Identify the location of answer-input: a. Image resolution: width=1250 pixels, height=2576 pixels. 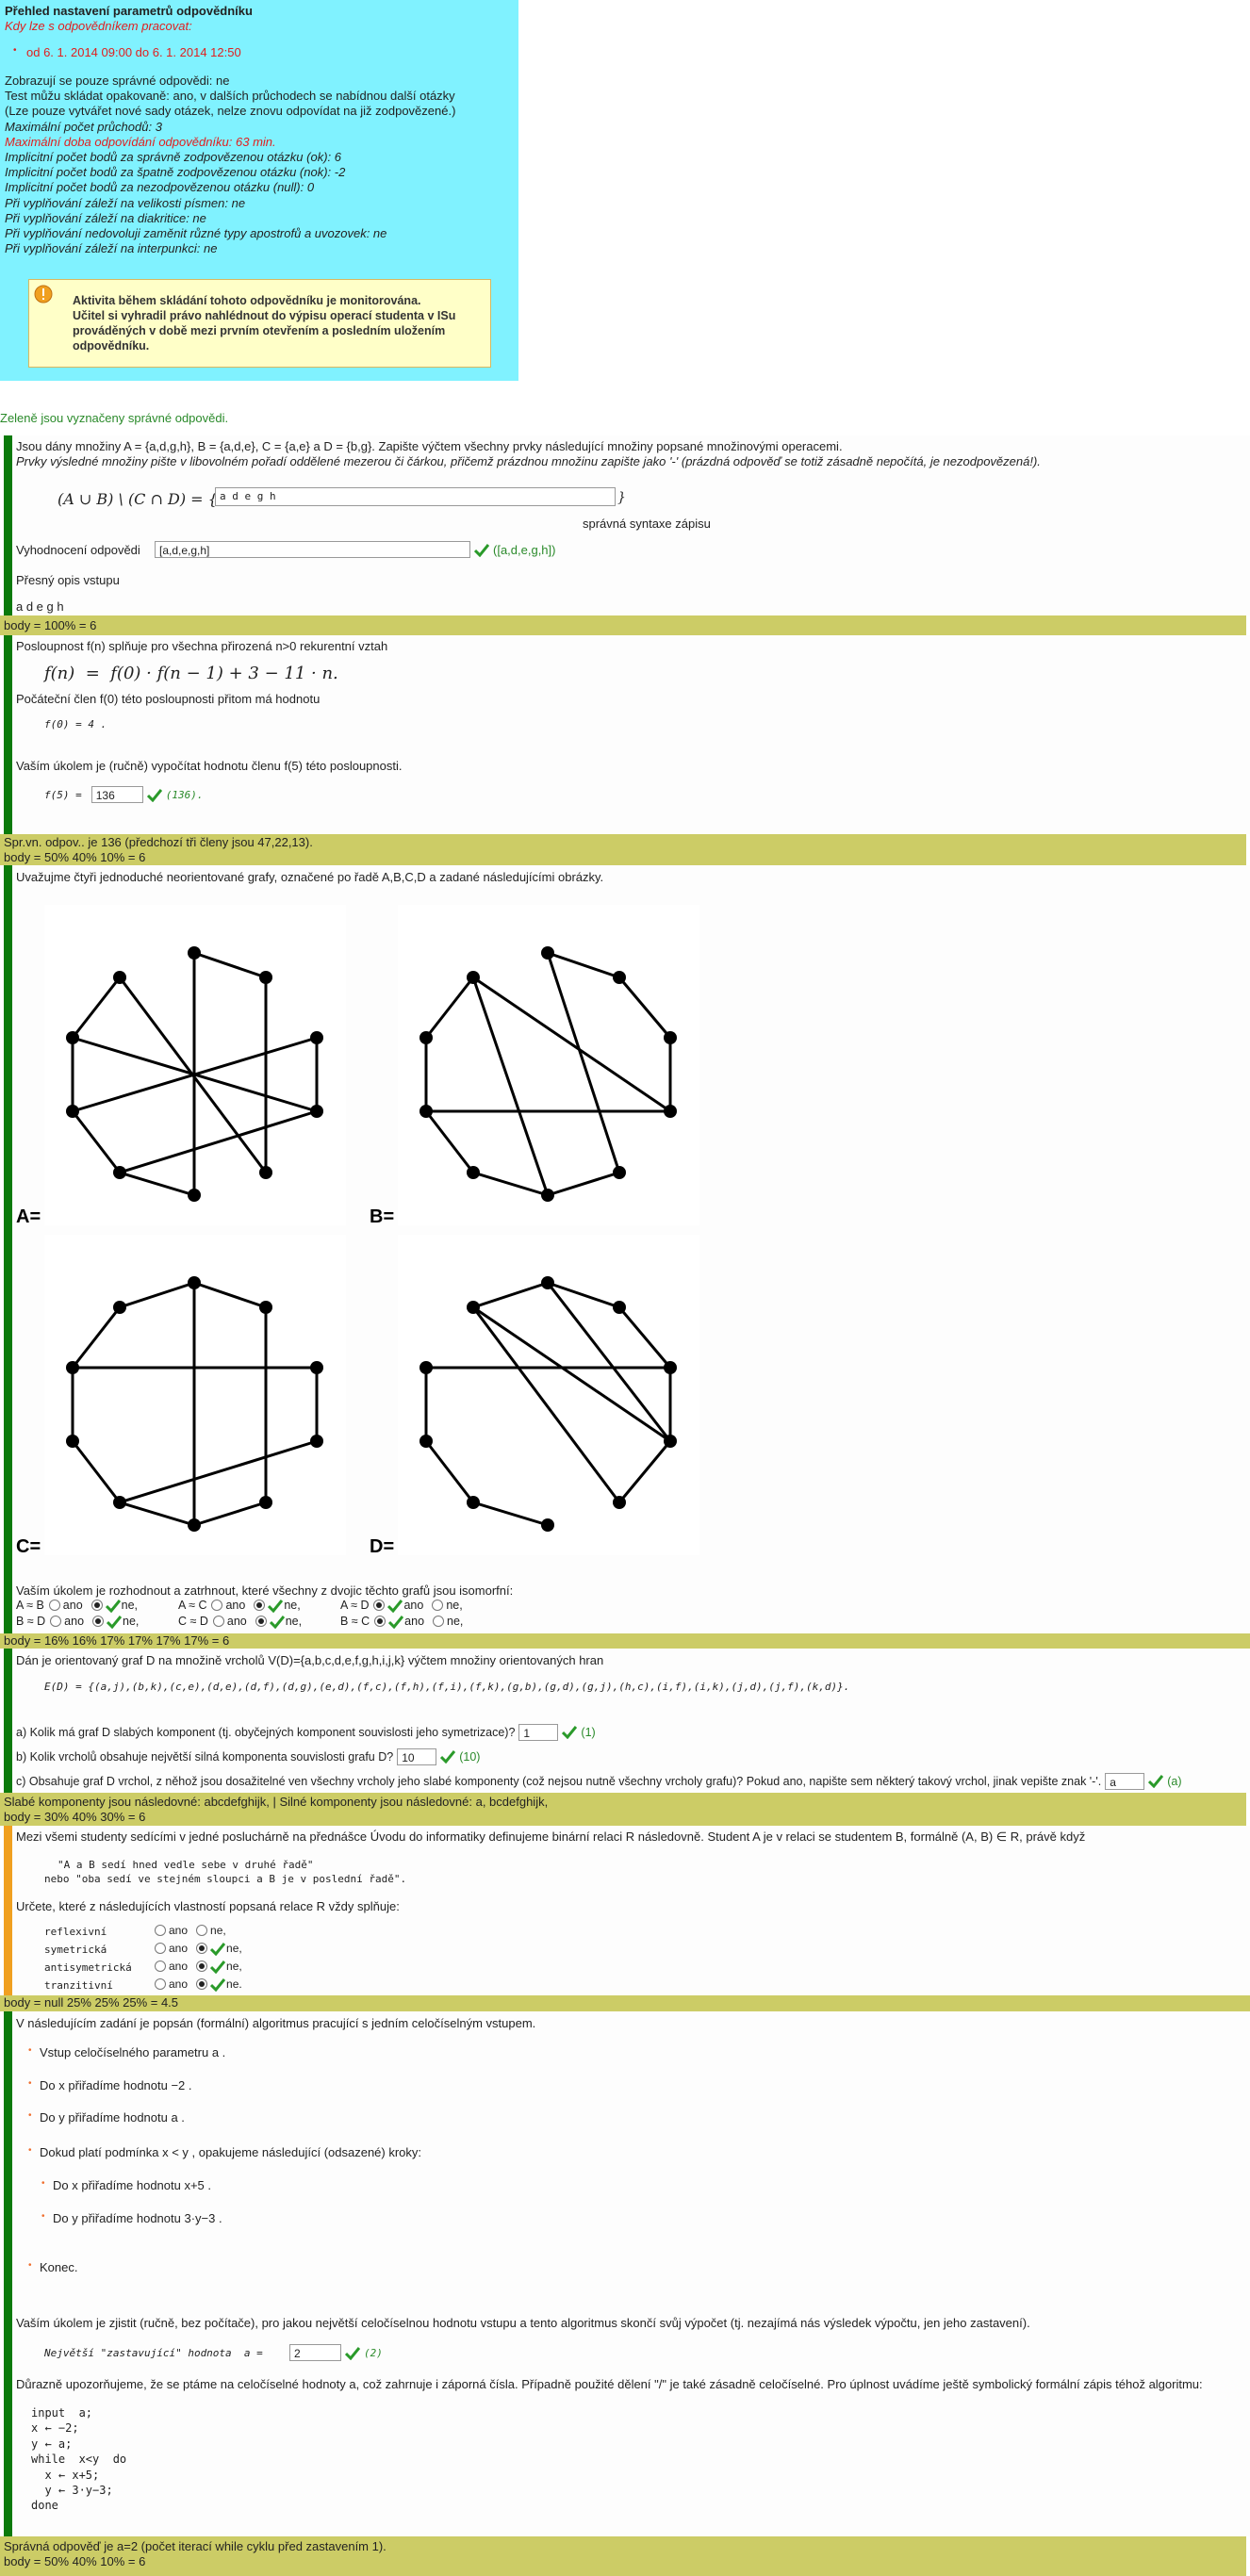
(1125, 1781).